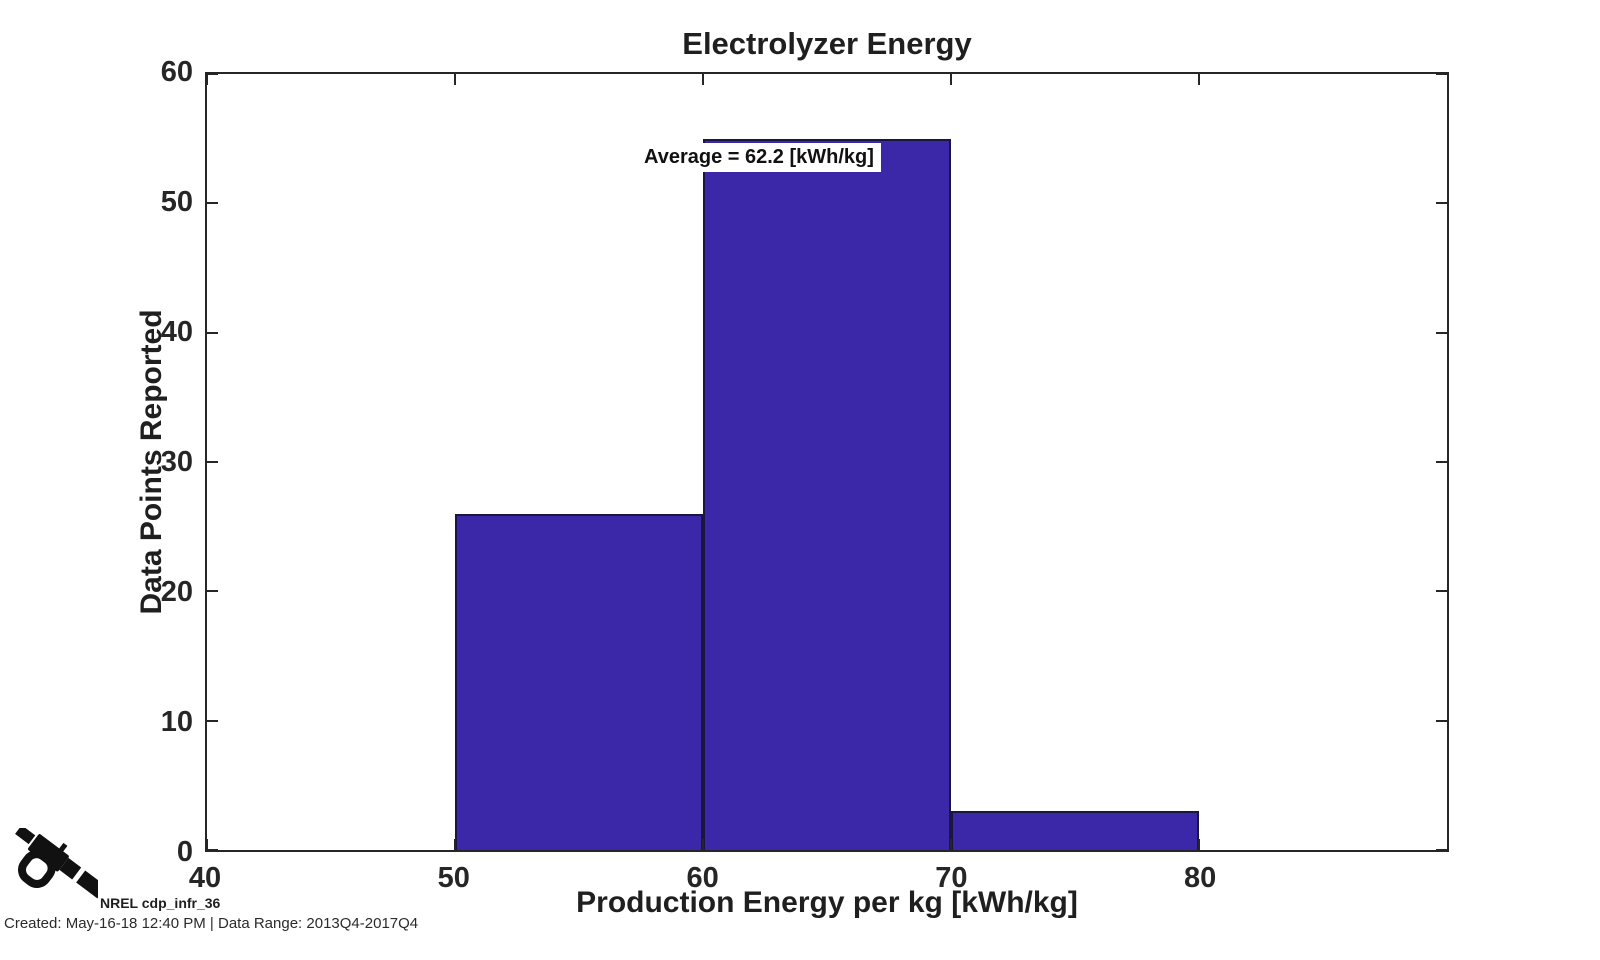 The height and width of the screenshot is (960, 1600). What do you see at coordinates (827, 902) in the screenshot?
I see `x-axis-label: Production Energy per kg [kWh/kg]` at bounding box center [827, 902].